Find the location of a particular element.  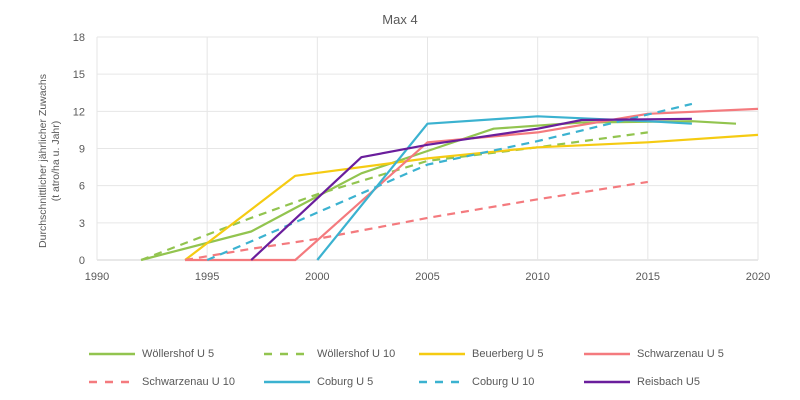

x-tick-label: 2005 is located at coordinates (427, 277).